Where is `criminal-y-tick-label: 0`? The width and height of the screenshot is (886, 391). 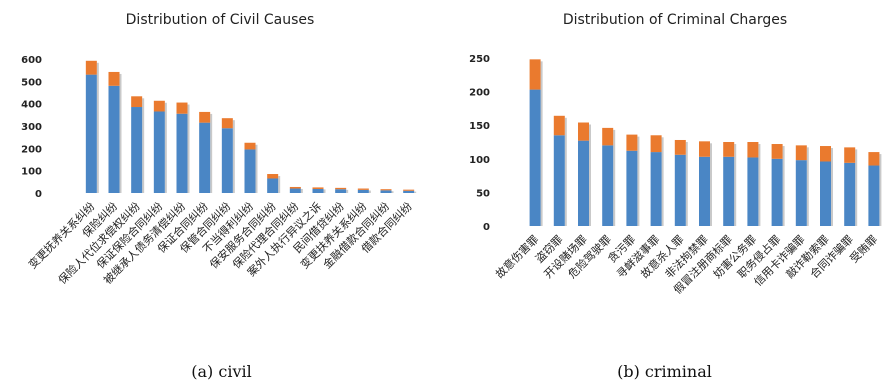
criminal-y-tick-label: 0 is located at coordinates (486, 227).